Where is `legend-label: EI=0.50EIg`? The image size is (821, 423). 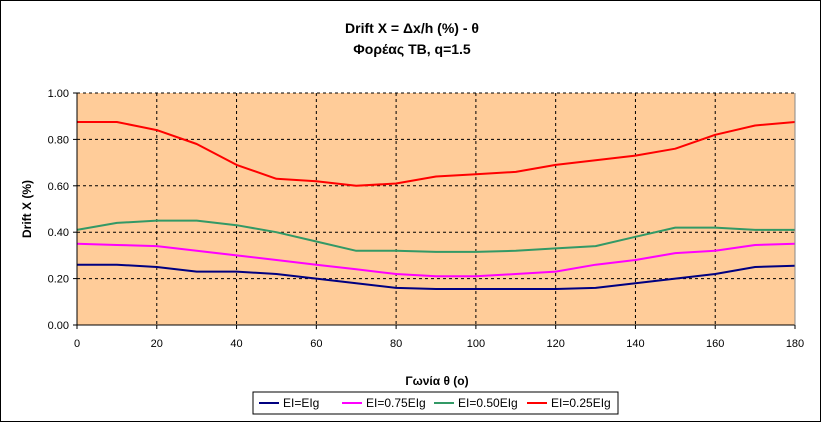 legend-label: EI=0.50EIg is located at coordinates (488, 403).